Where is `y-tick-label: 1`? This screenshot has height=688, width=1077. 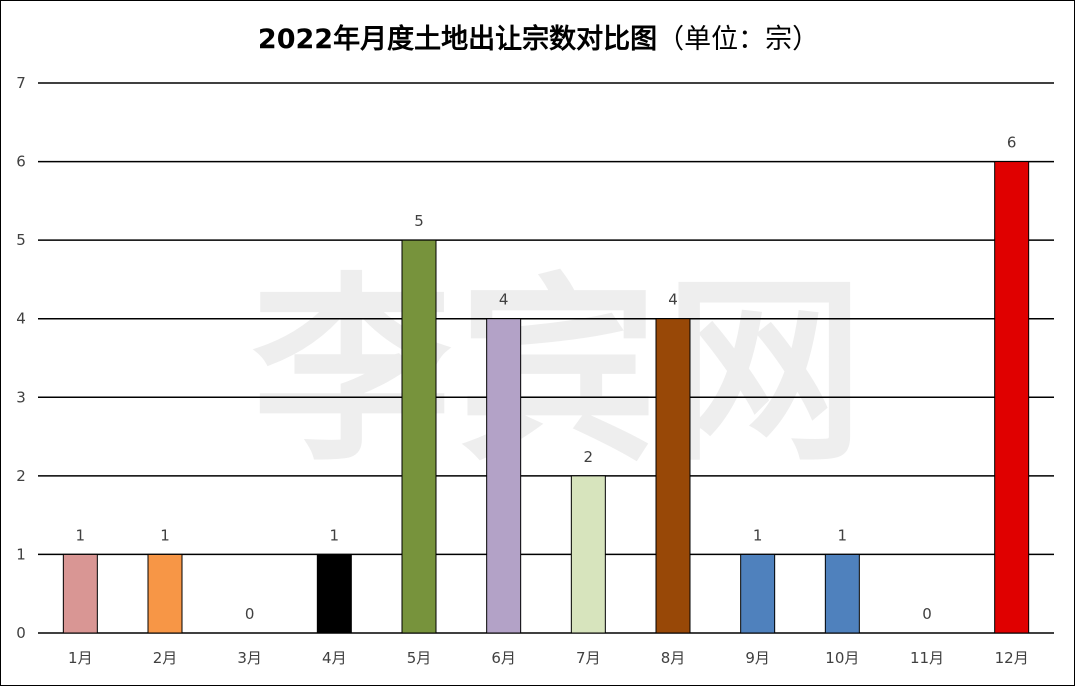
y-tick-label: 1 is located at coordinates (21, 554).